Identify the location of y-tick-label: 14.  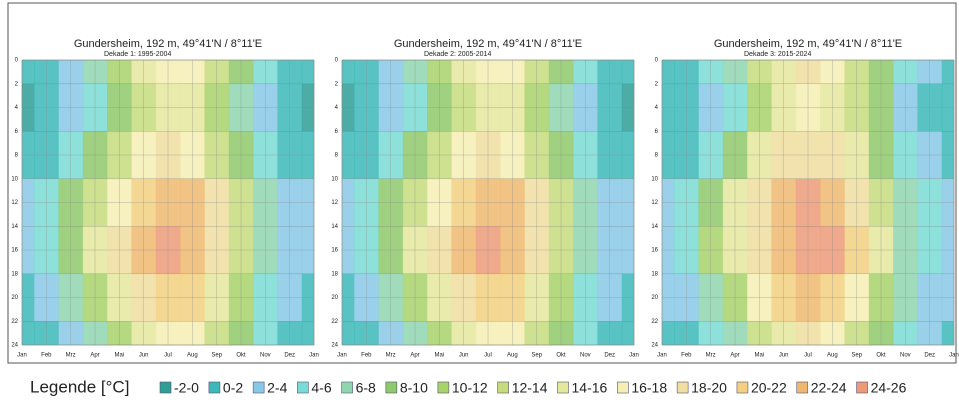
(334, 227).